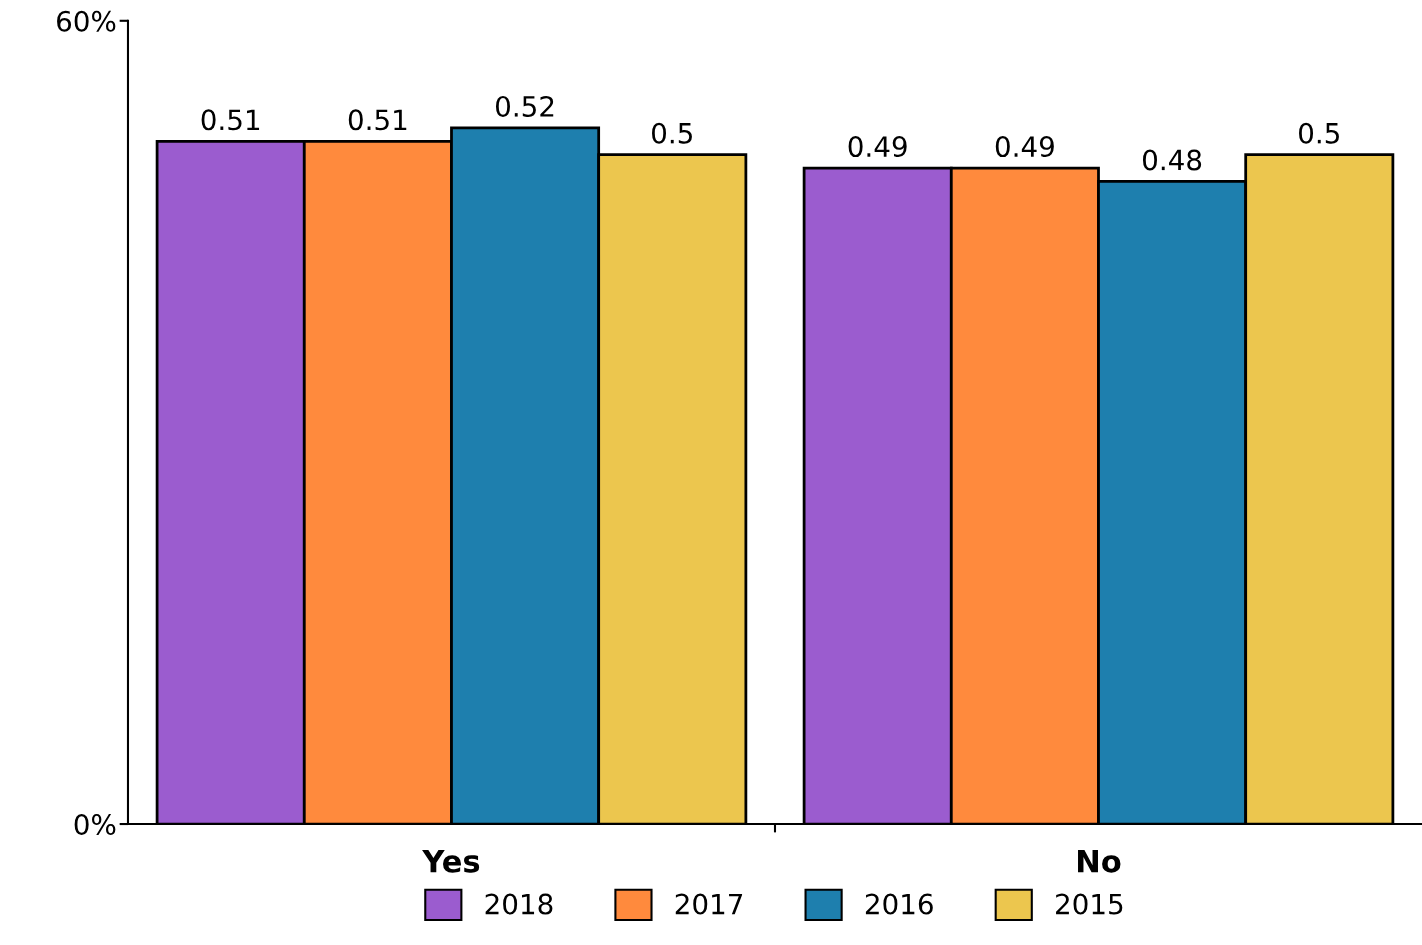 The height and width of the screenshot is (945, 1422). I want to click on x-tick-label: No, so click(1099, 861).